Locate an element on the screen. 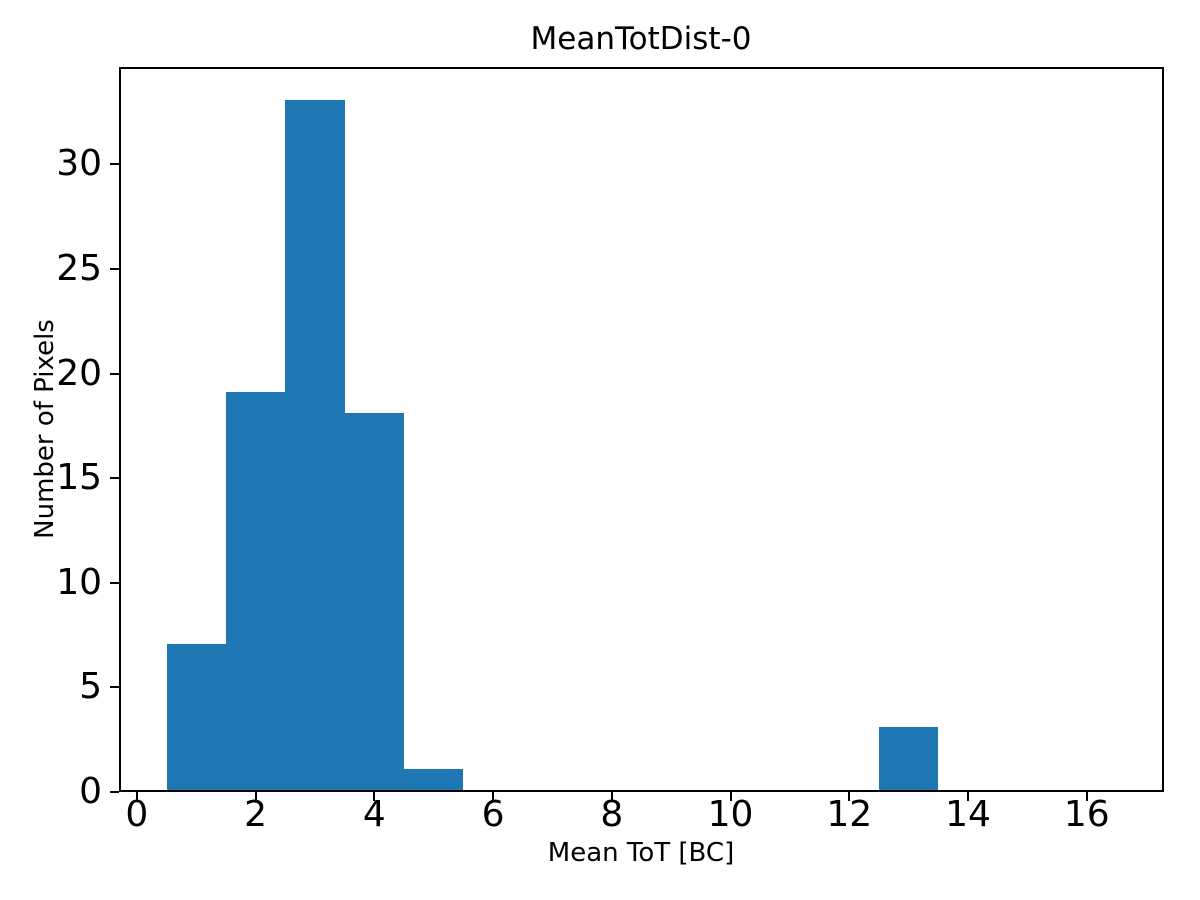  chart-title: MeanTotDist-0 is located at coordinates (641, 39).